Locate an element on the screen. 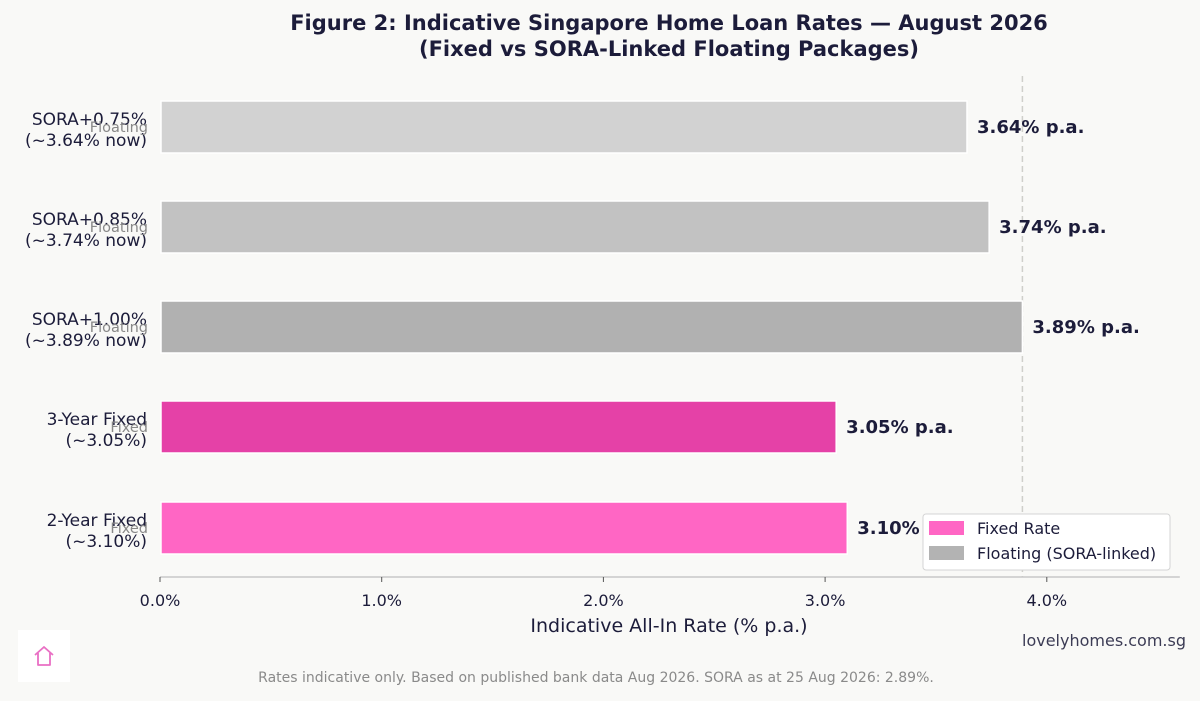  chart-subtitle: (Fixed vs SORA-Linked Floating Packages) is located at coordinates (669, 49).